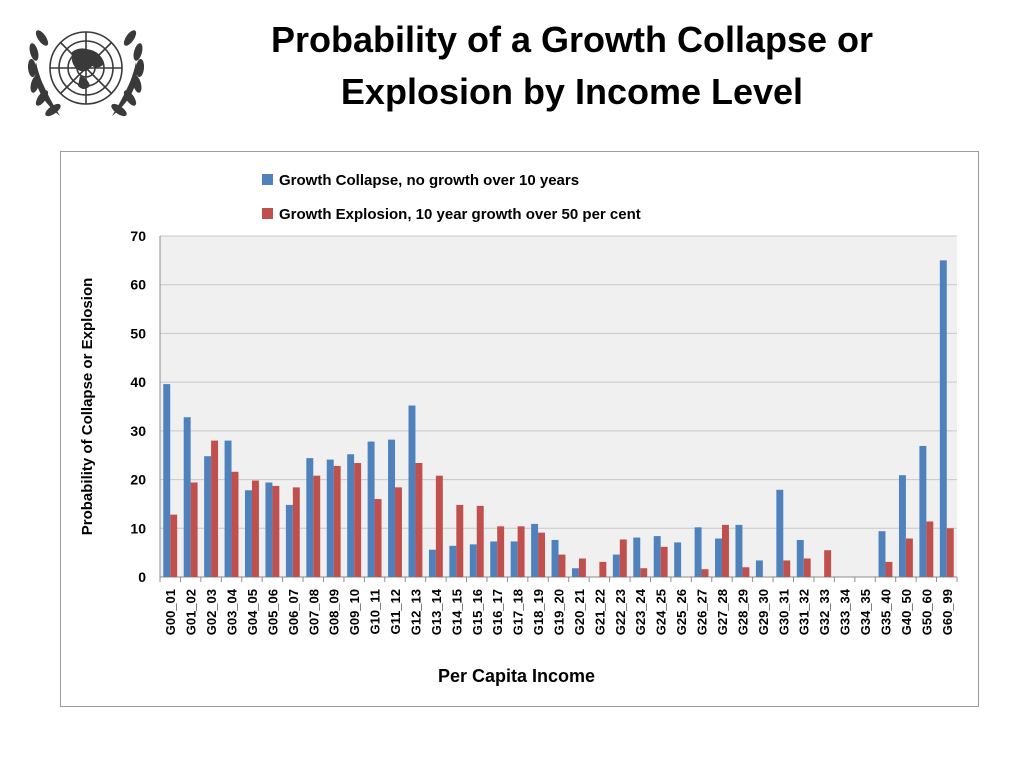  What do you see at coordinates (804, 612) in the screenshot?
I see `x-tick-label: G31_32` at bounding box center [804, 612].